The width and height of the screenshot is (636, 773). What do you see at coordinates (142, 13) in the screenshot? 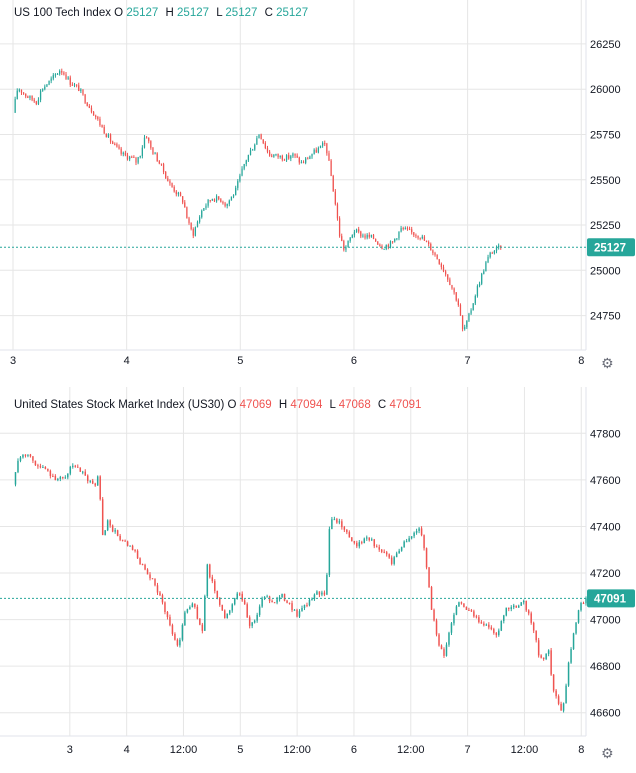
I see `ohlc-open-value: 25127` at bounding box center [142, 13].